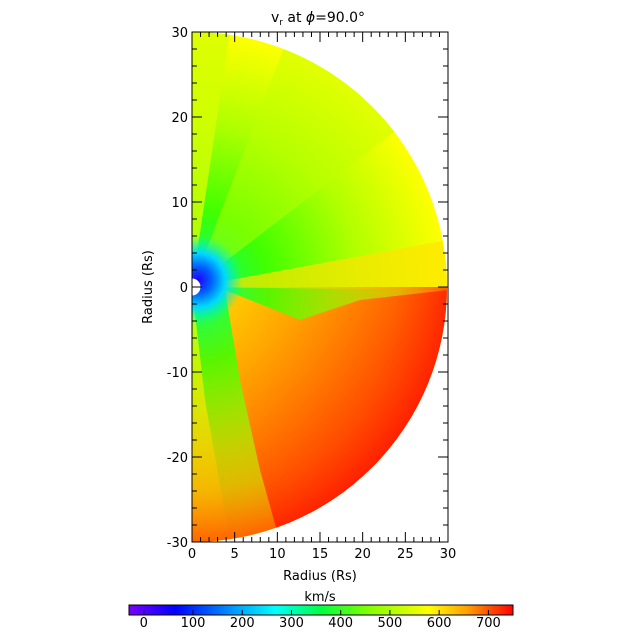 This screenshot has width=640, height=640. What do you see at coordinates (320, 554) in the screenshot?
I see `x-tick-label: 15` at bounding box center [320, 554].